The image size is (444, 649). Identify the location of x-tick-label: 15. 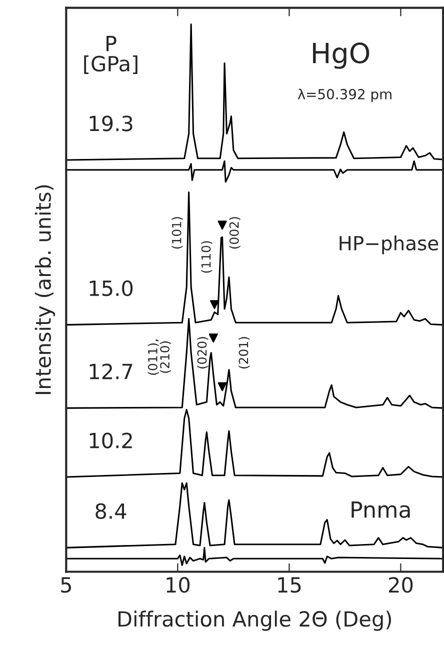
(289, 585).